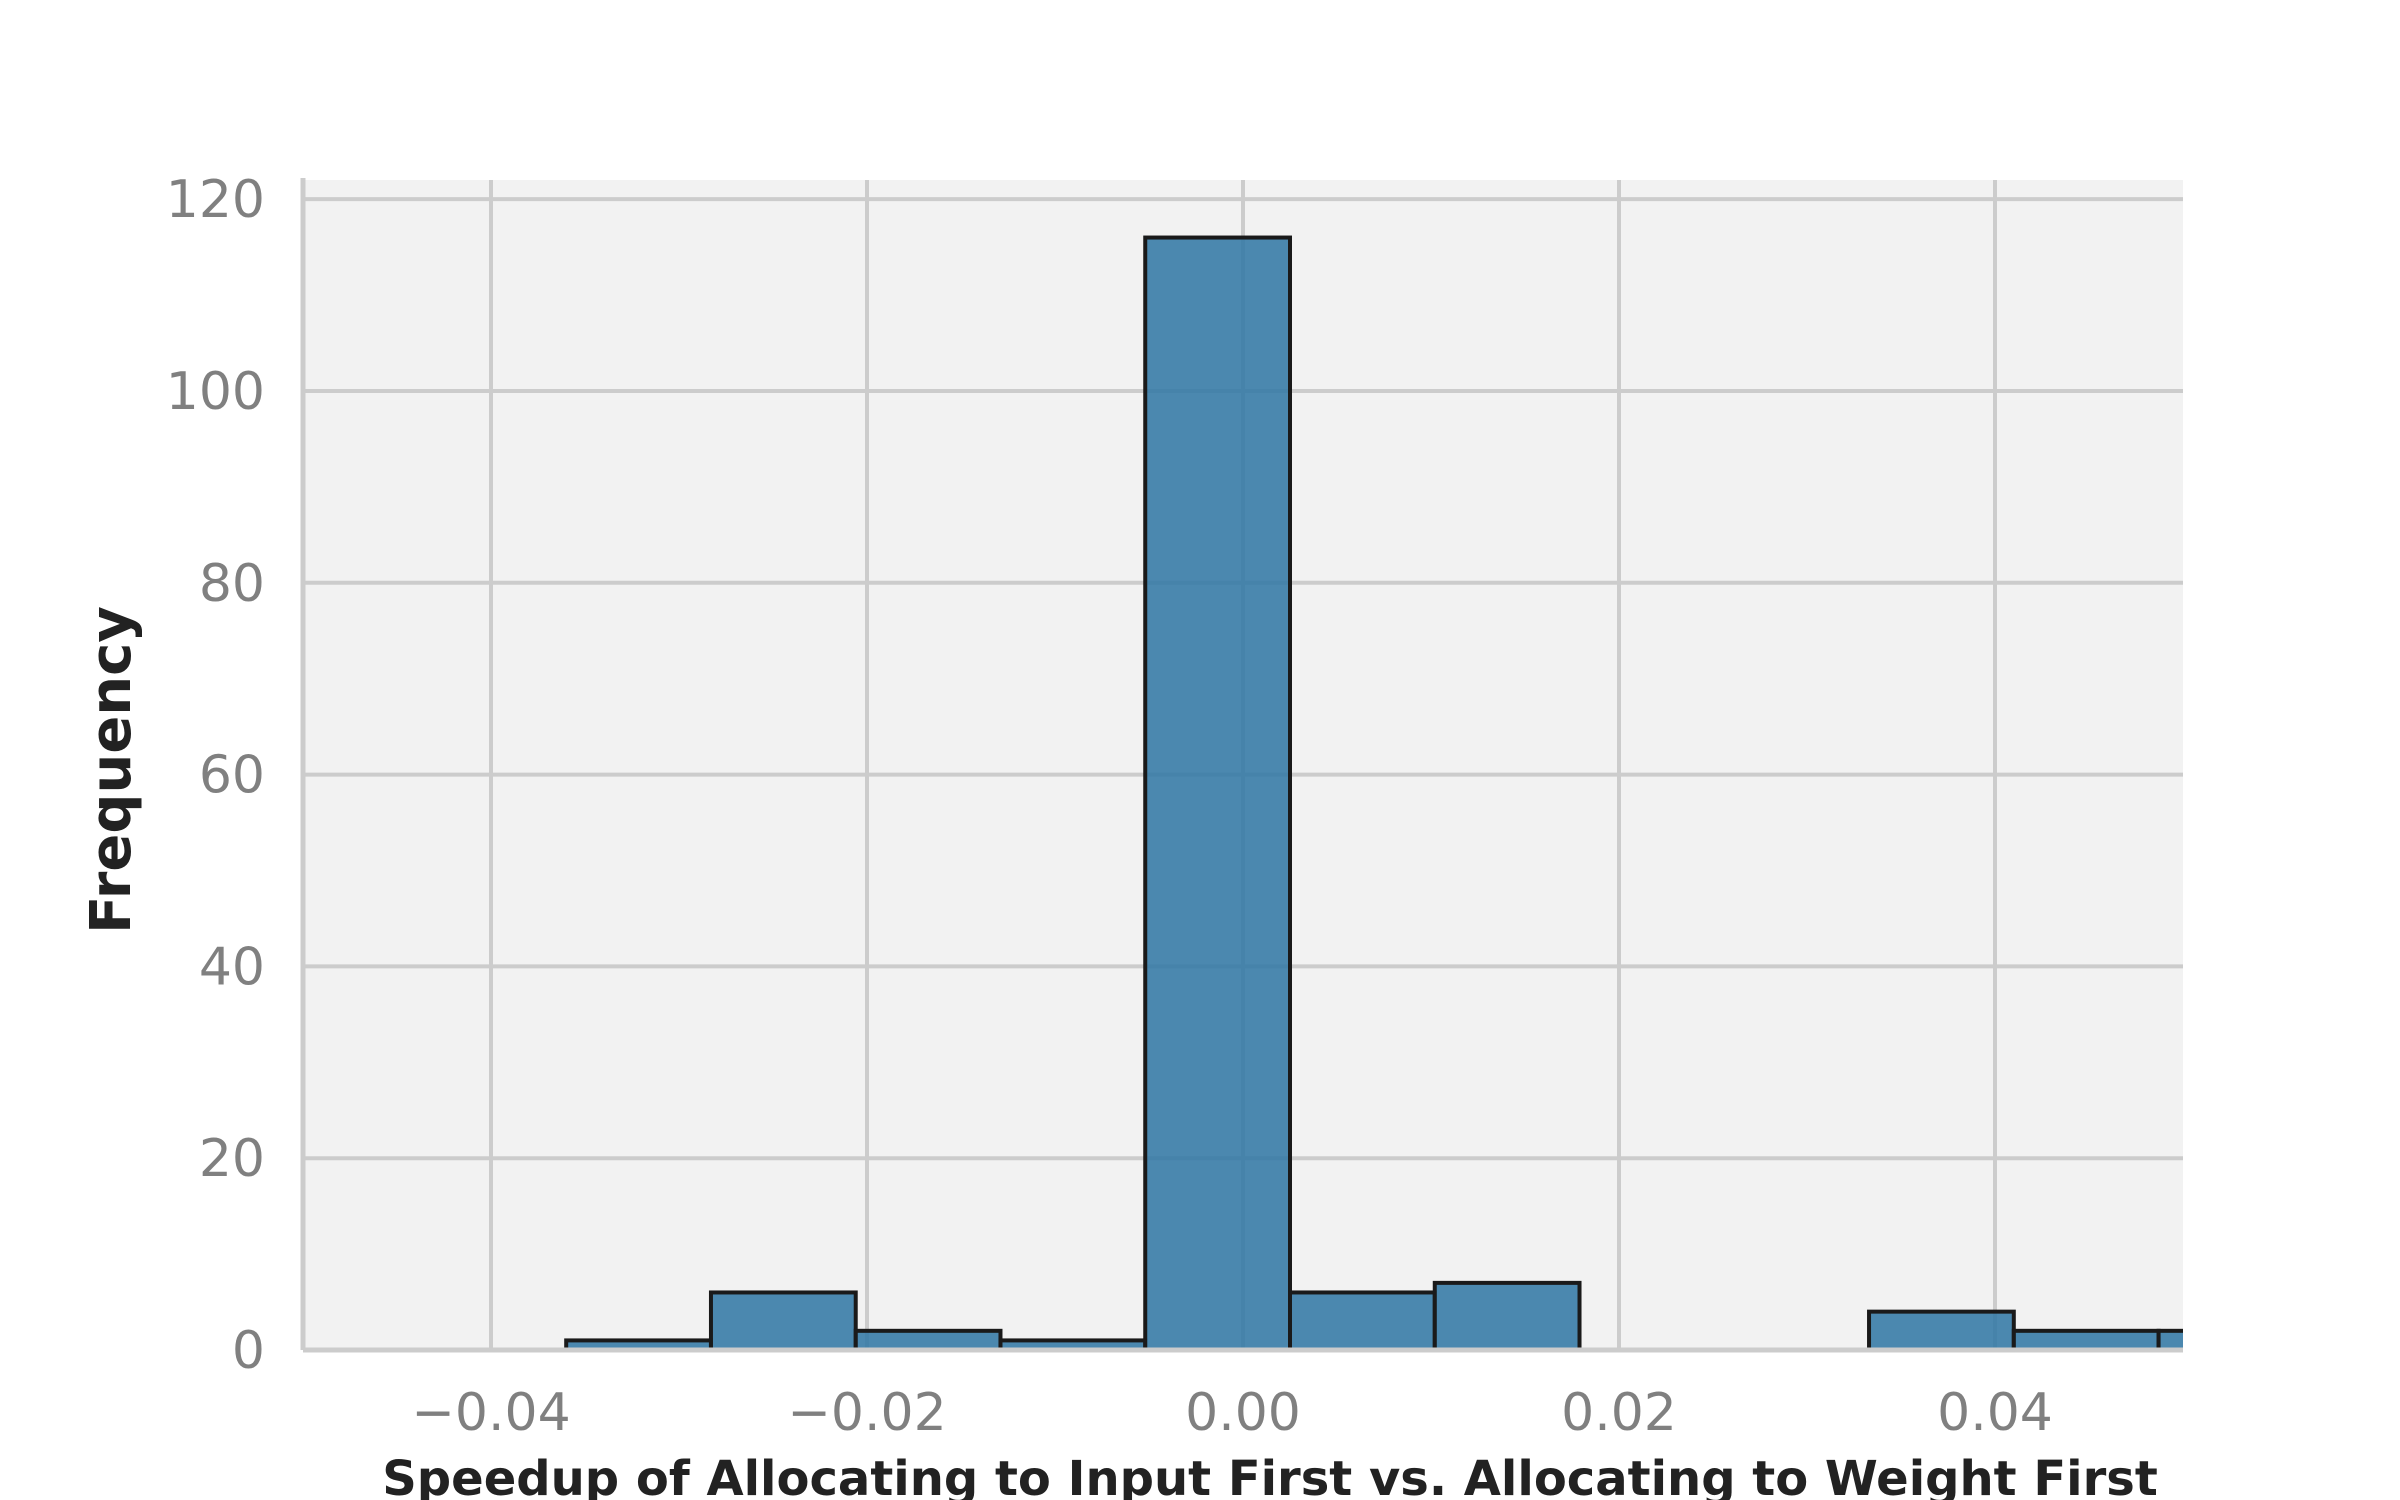 The image size is (2400, 1500). I want to click on y-tick-label: 80, so click(232, 584).